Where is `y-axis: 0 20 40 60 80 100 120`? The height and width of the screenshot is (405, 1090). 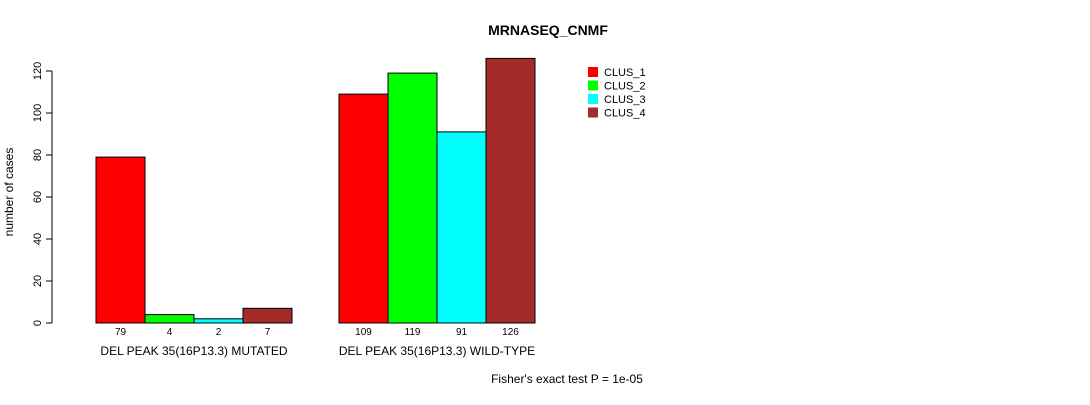
y-axis: 0 20 40 60 80 100 120 is located at coordinates (42, 194).